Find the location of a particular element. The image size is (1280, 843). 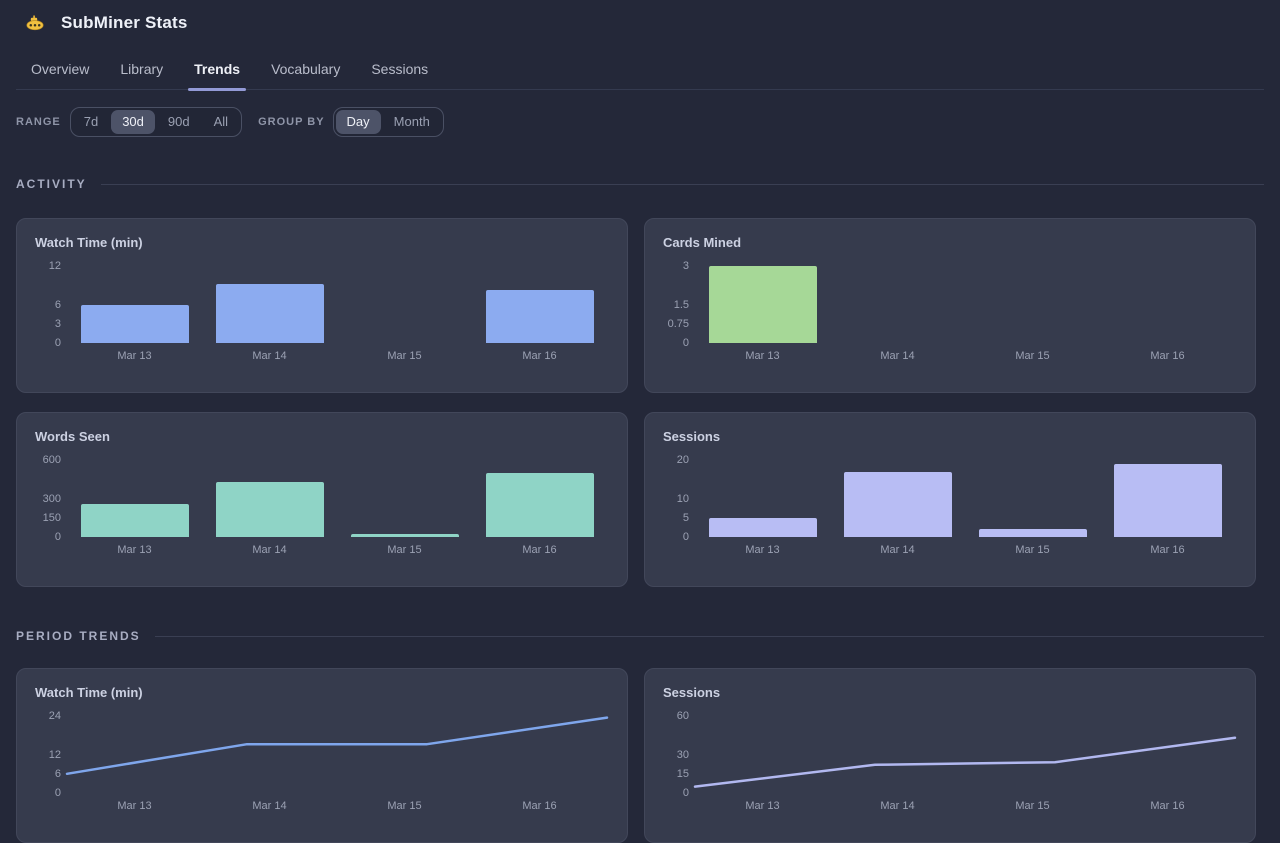

chart-card-sessions-trend: 60 30 15 0 Mar 13 Mar 14 Mar 15 Mar 16 Sessions is located at coordinates (950, 755).